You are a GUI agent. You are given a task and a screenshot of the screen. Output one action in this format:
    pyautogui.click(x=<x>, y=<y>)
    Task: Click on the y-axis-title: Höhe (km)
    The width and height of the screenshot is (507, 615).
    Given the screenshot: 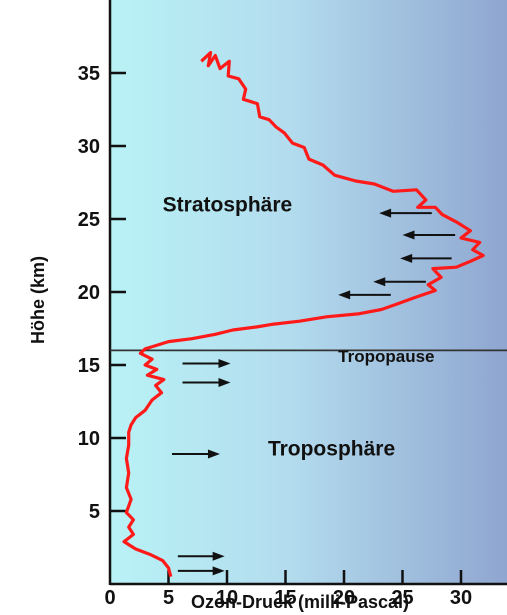 What is the action you would take?
    pyautogui.click(x=38, y=300)
    